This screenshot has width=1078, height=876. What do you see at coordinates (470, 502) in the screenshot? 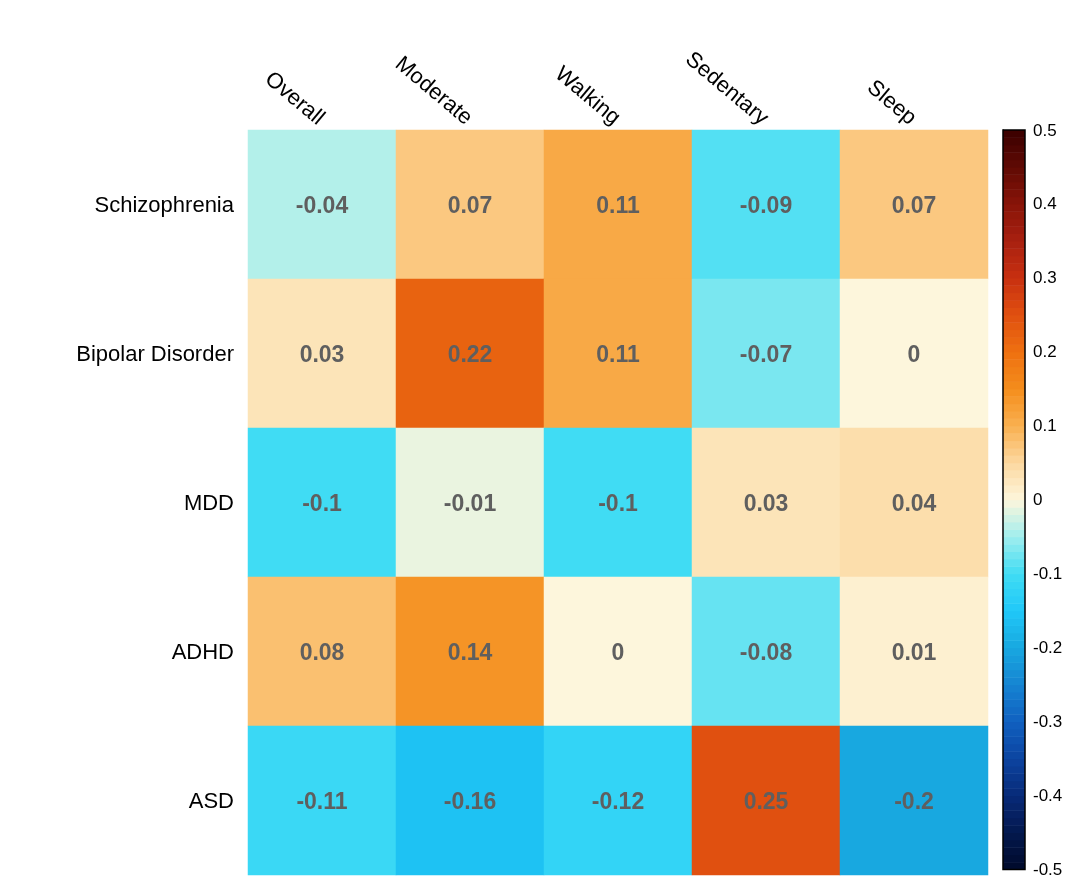
I see `data-label: -0.01` at bounding box center [470, 502].